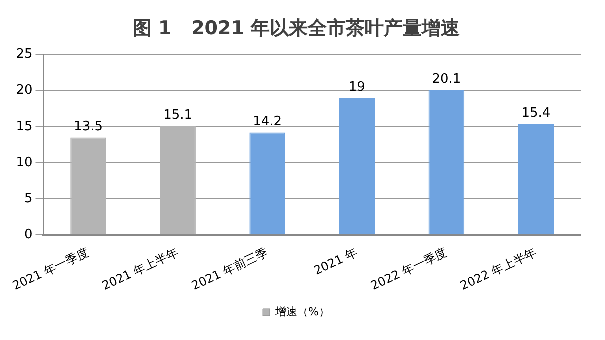 Image resolution: width=605 pixels, height=340 pixels. What do you see at coordinates (24, 126) in the screenshot?
I see `y-tick-label: 15` at bounding box center [24, 126].